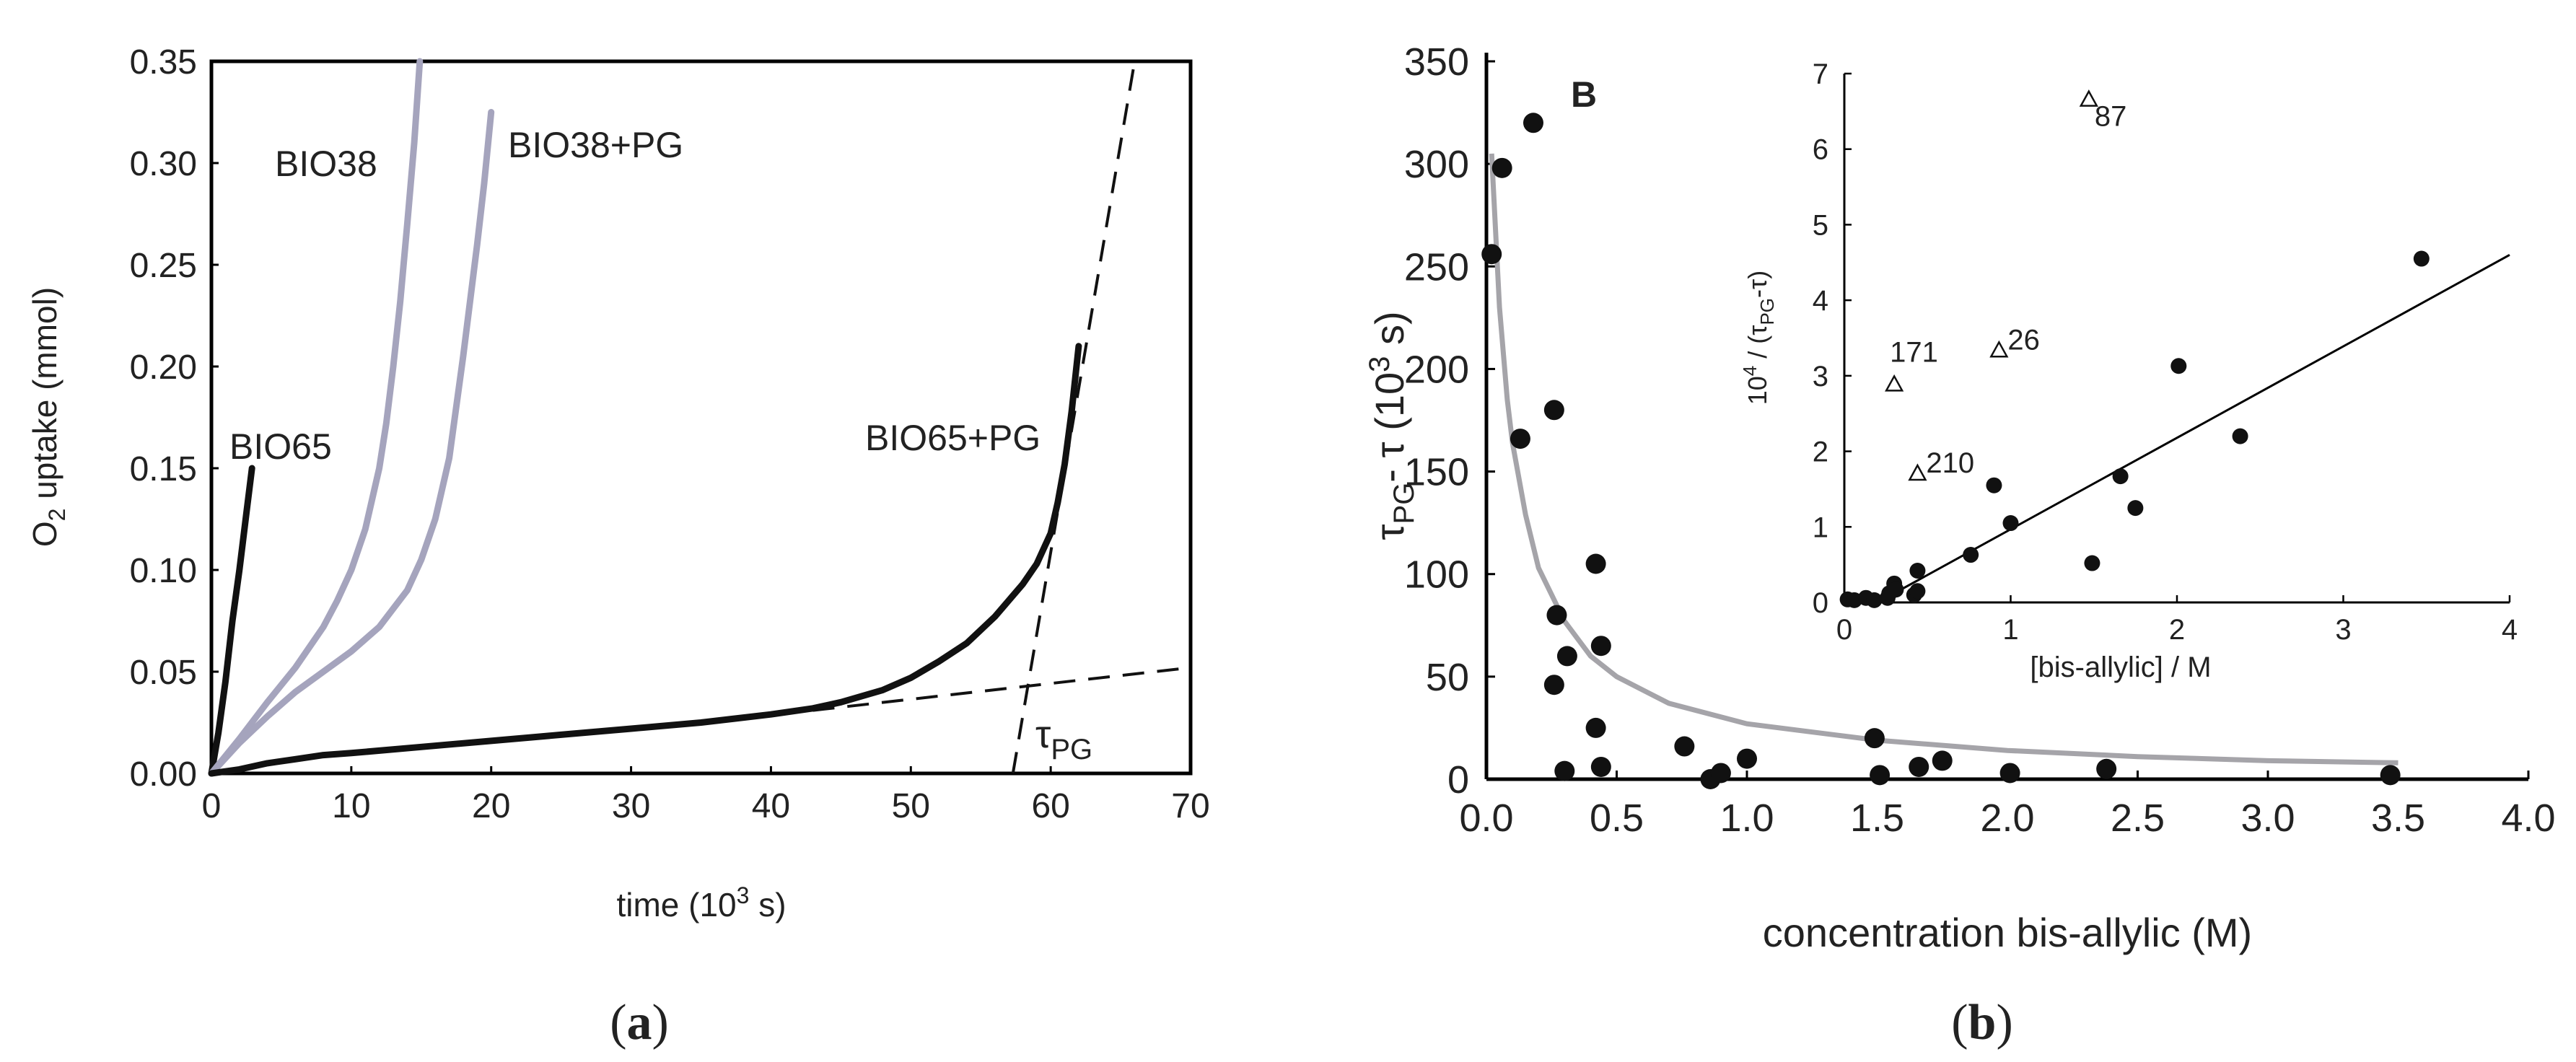 This screenshot has height=1062, width=2576. Describe the element at coordinates (1820, 225) in the screenshot. I see `inset-y-tick-label: 5` at that location.